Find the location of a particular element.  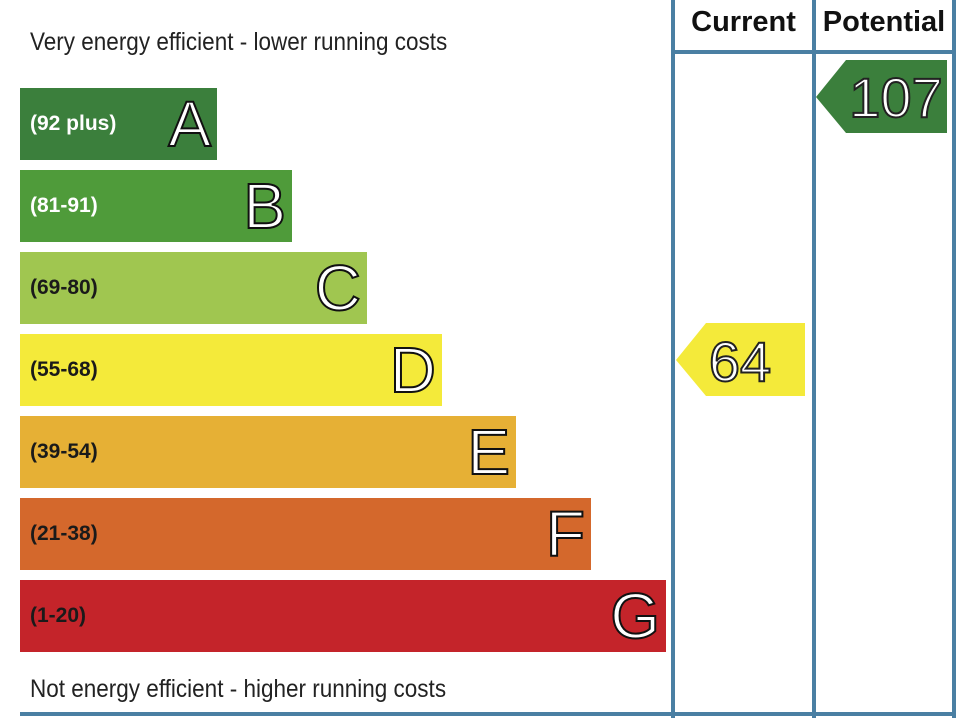

band-a: (92 plus) A is located at coordinates (118, 124).